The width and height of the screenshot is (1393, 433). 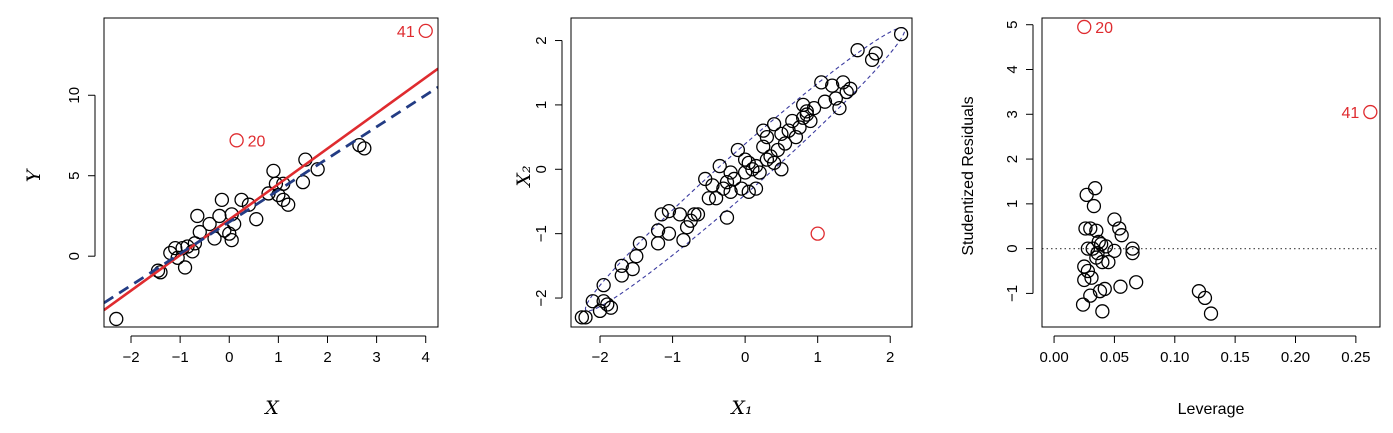 I want to click on x-tick-label: 0.10, so click(x=1174, y=357).